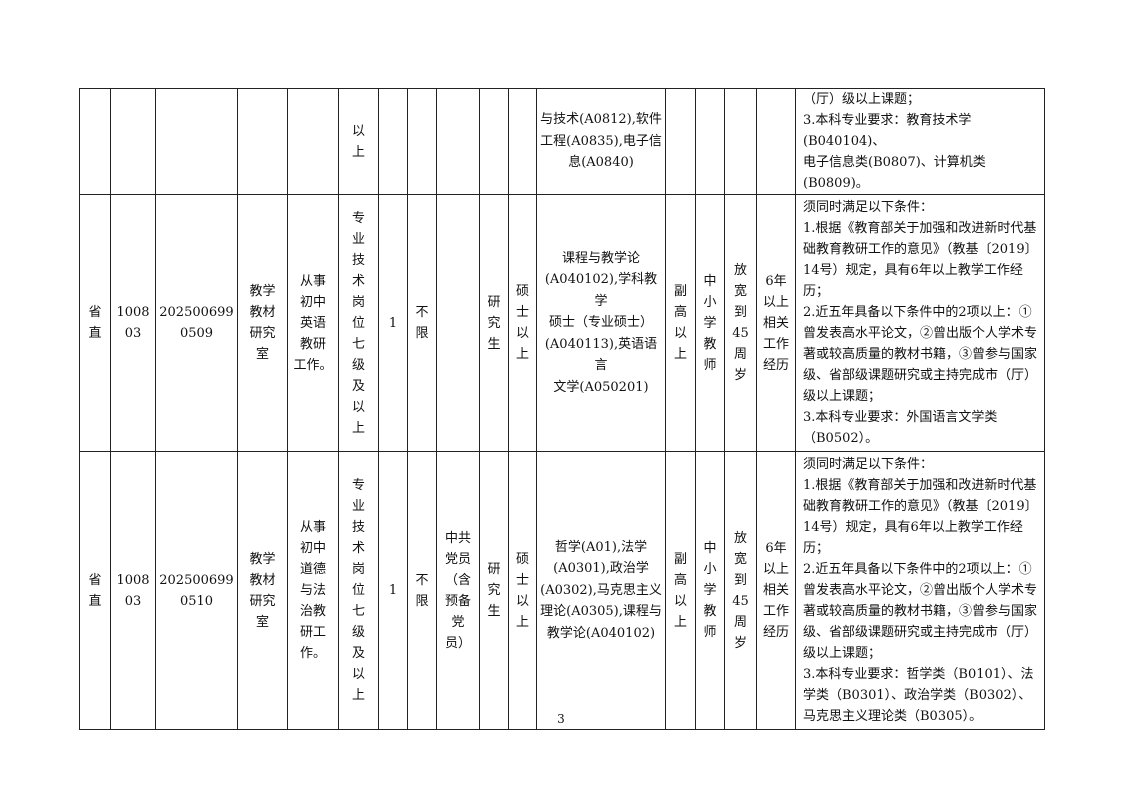 This screenshot has height=793, width=1122. What do you see at coordinates (680, 141) in the screenshot?
I see `cell-title` at bounding box center [680, 141].